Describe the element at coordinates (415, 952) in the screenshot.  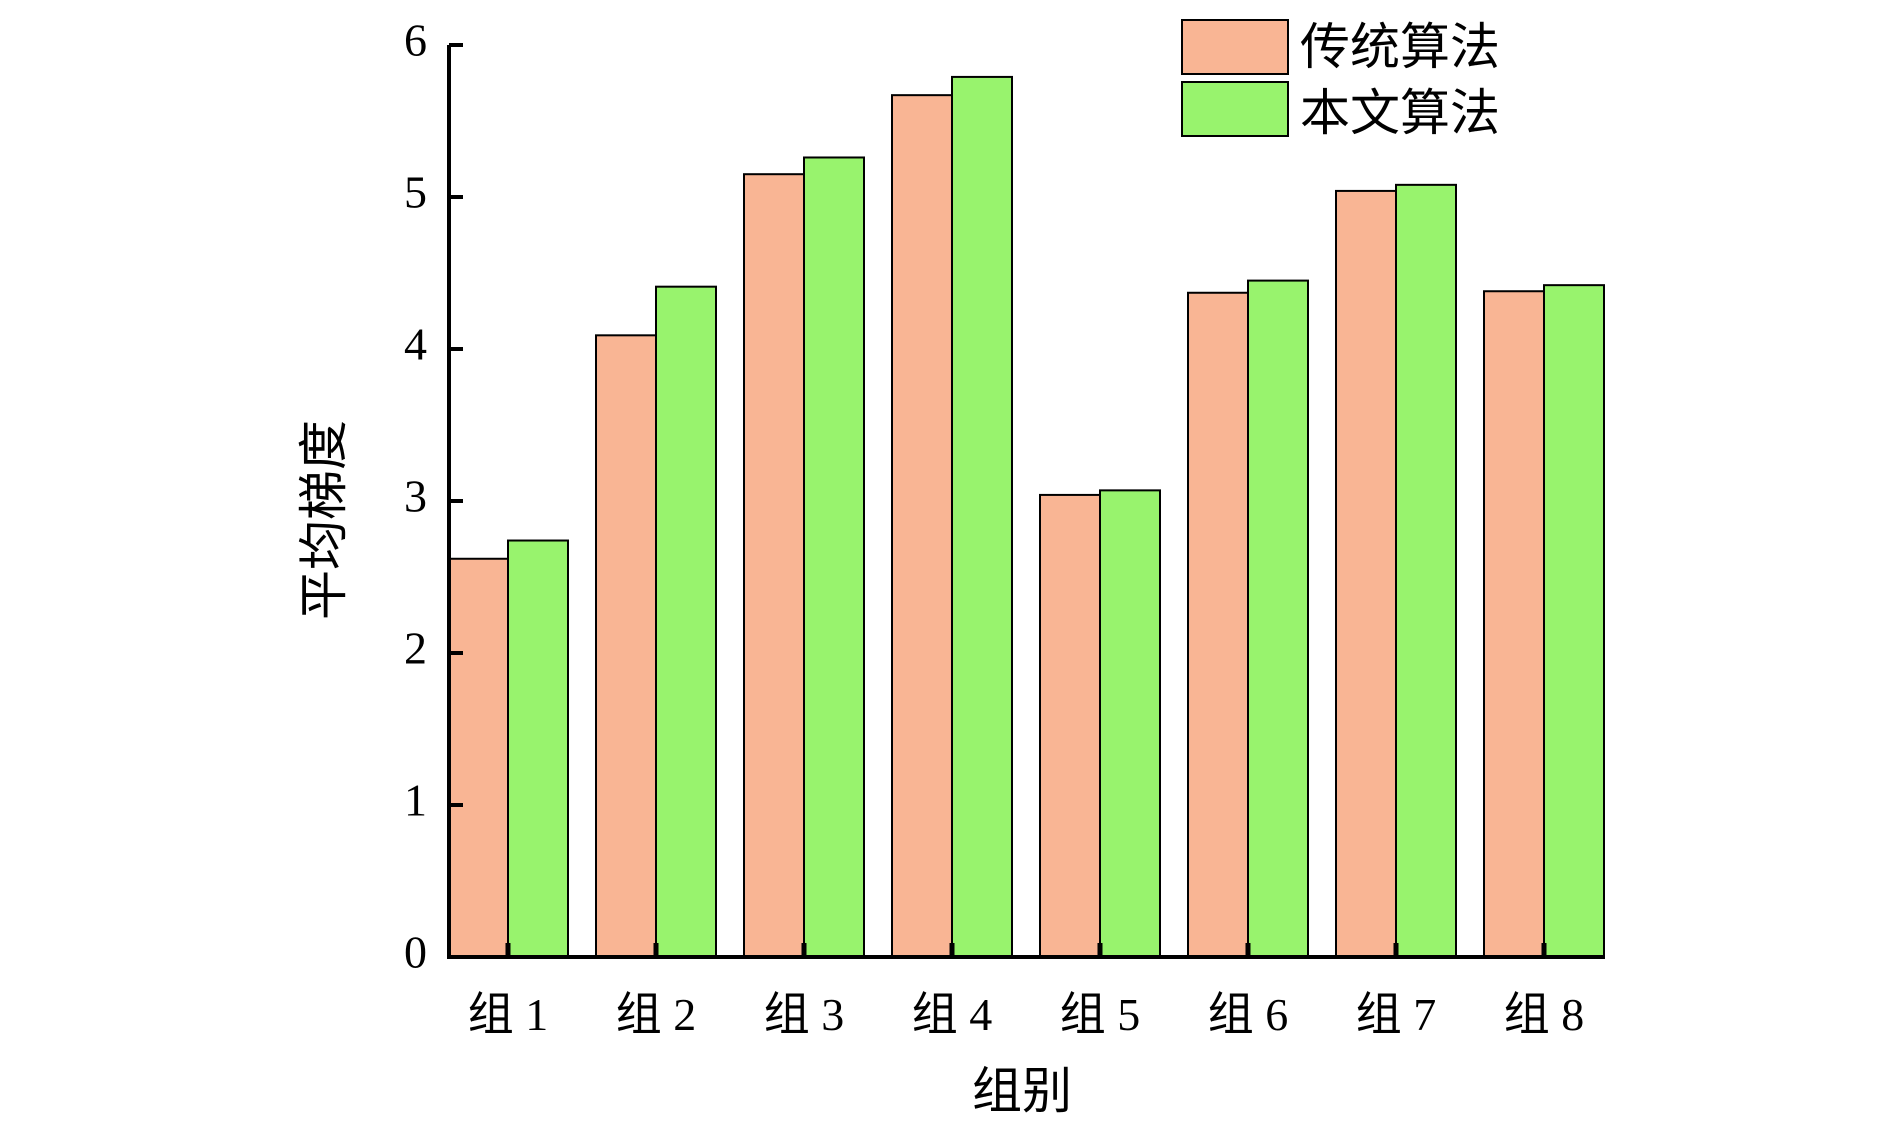
I see `y-tick-label-0: 0` at that location.